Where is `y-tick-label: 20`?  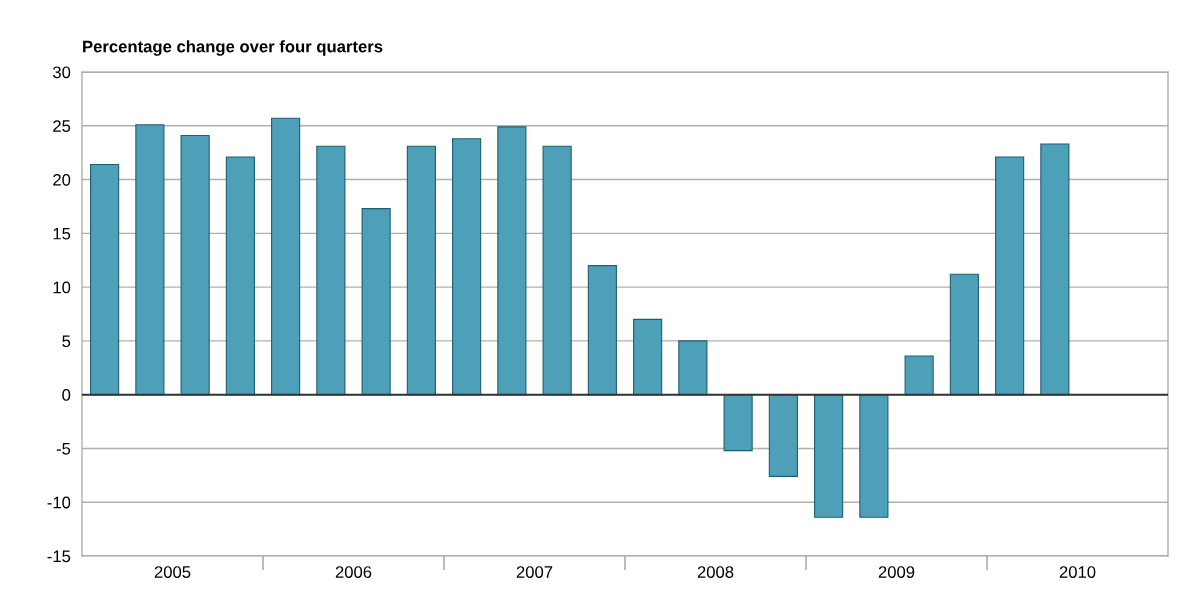
y-tick-label: 20 is located at coordinates (62, 179).